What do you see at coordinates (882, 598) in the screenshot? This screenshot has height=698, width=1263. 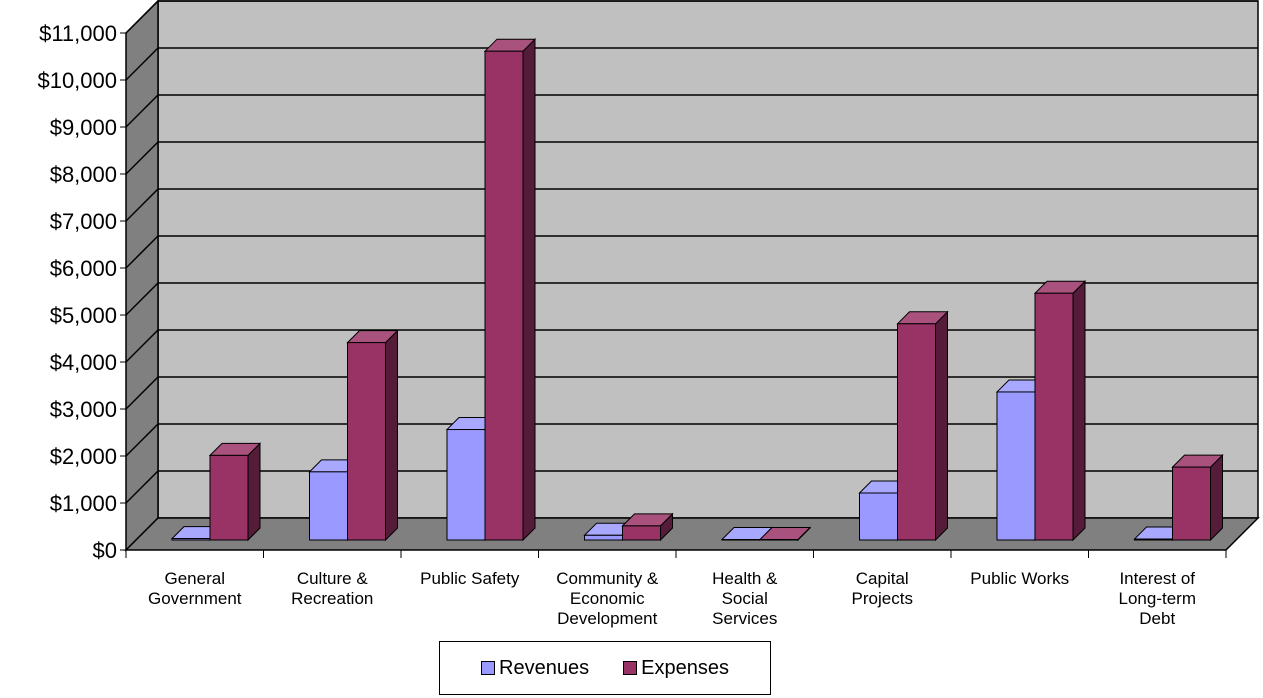 I see `x-category-label-line: Projects` at bounding box center [882, 598].